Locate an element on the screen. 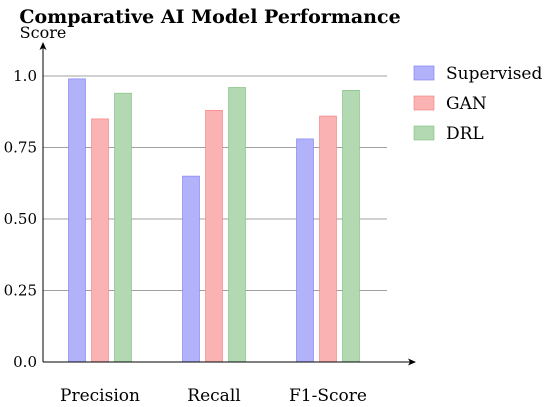 This screenshot has width=550, height=407. x-tick-label: F1-Score is located at coordinates (328, 396).